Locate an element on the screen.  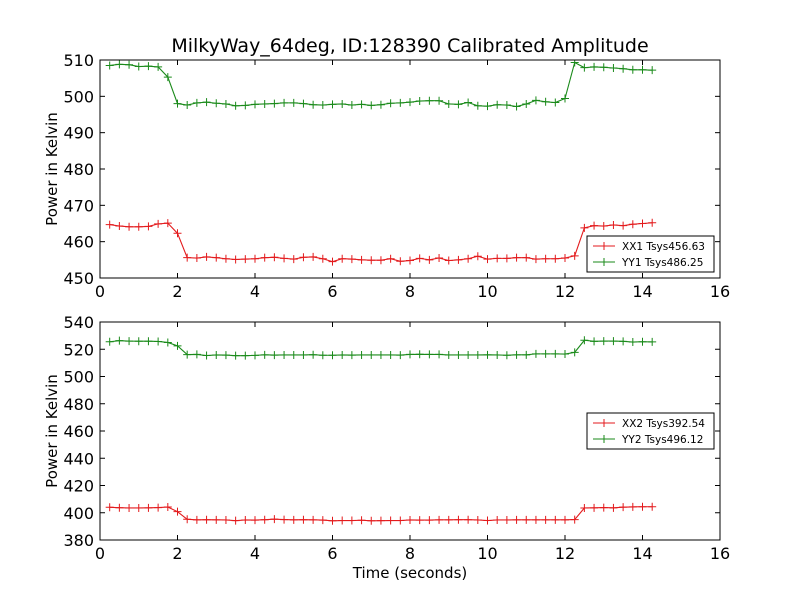
x-axis-label: Time (seconds) is located at coordinates (410, 573).